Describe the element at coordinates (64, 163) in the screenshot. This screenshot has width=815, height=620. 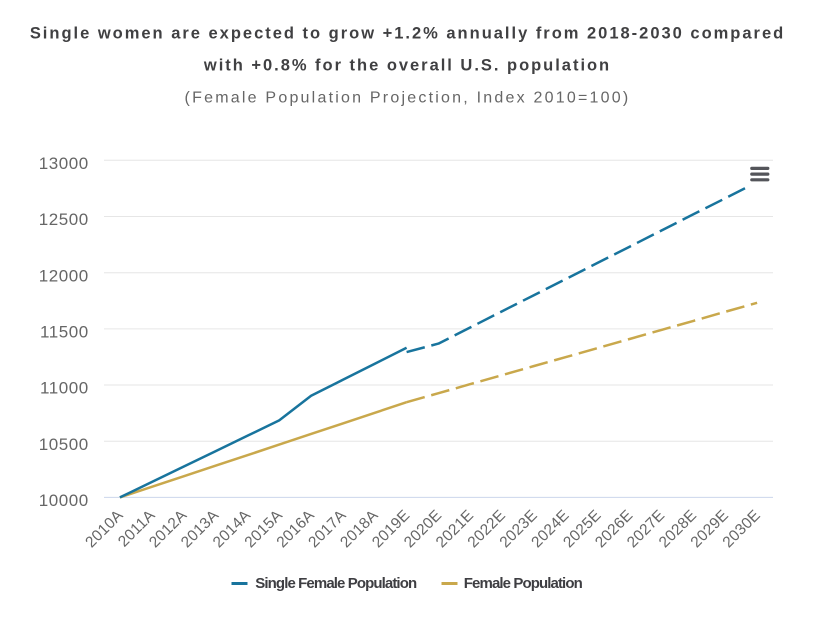
I see `svg-text: 13000` at that location.